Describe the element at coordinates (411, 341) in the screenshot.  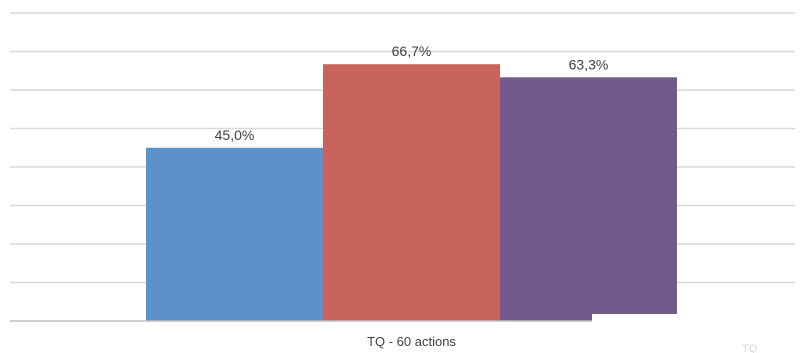
I see `category-label: TQ - 60 actions` at that location.